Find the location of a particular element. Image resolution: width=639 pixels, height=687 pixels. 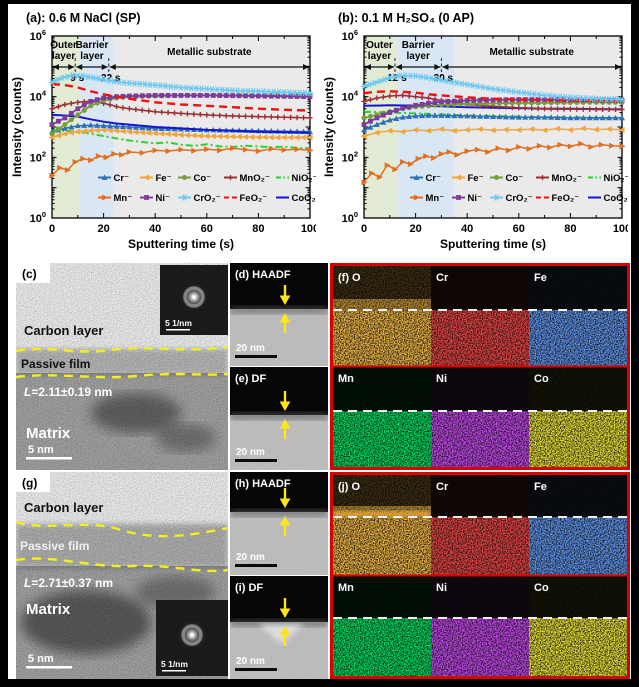

series-Mn⁻ is located at coordinates (493, 163).